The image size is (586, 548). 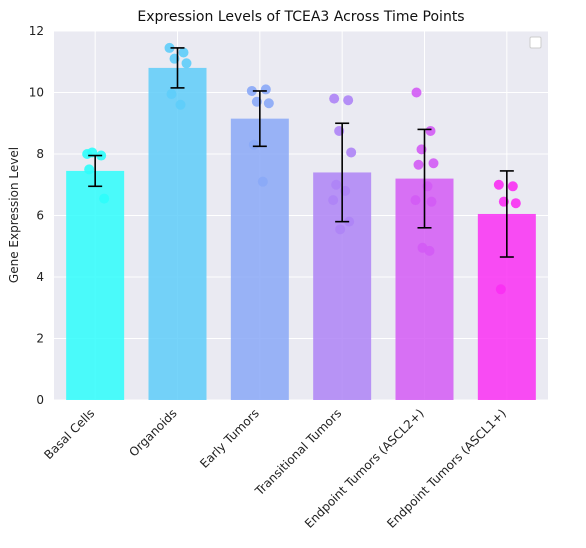 What do you see at coordinates (229, 438) in the screenshot?
I see `x-tick-label: Early Tumors` at bounding box center [229, 438].